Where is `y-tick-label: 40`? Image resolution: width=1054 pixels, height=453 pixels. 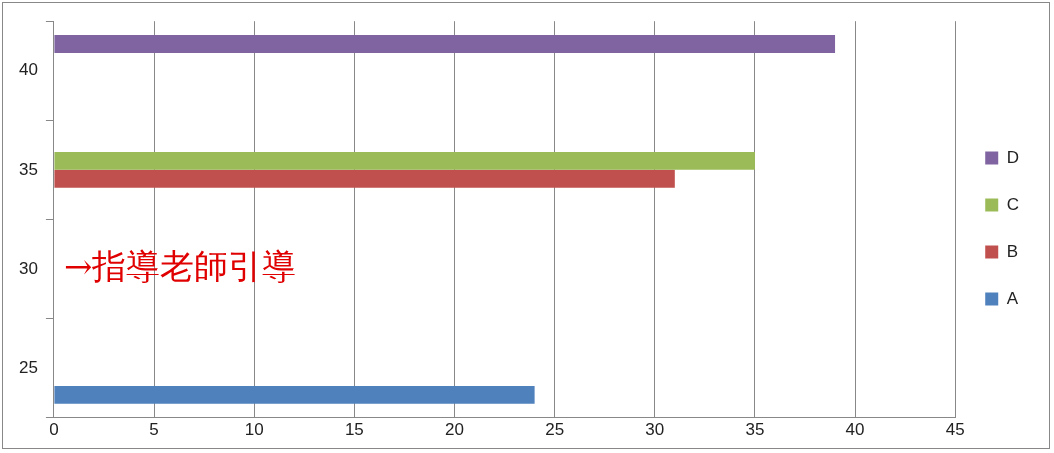
y-tick-label: 40 is located at coordinates (28, 70).